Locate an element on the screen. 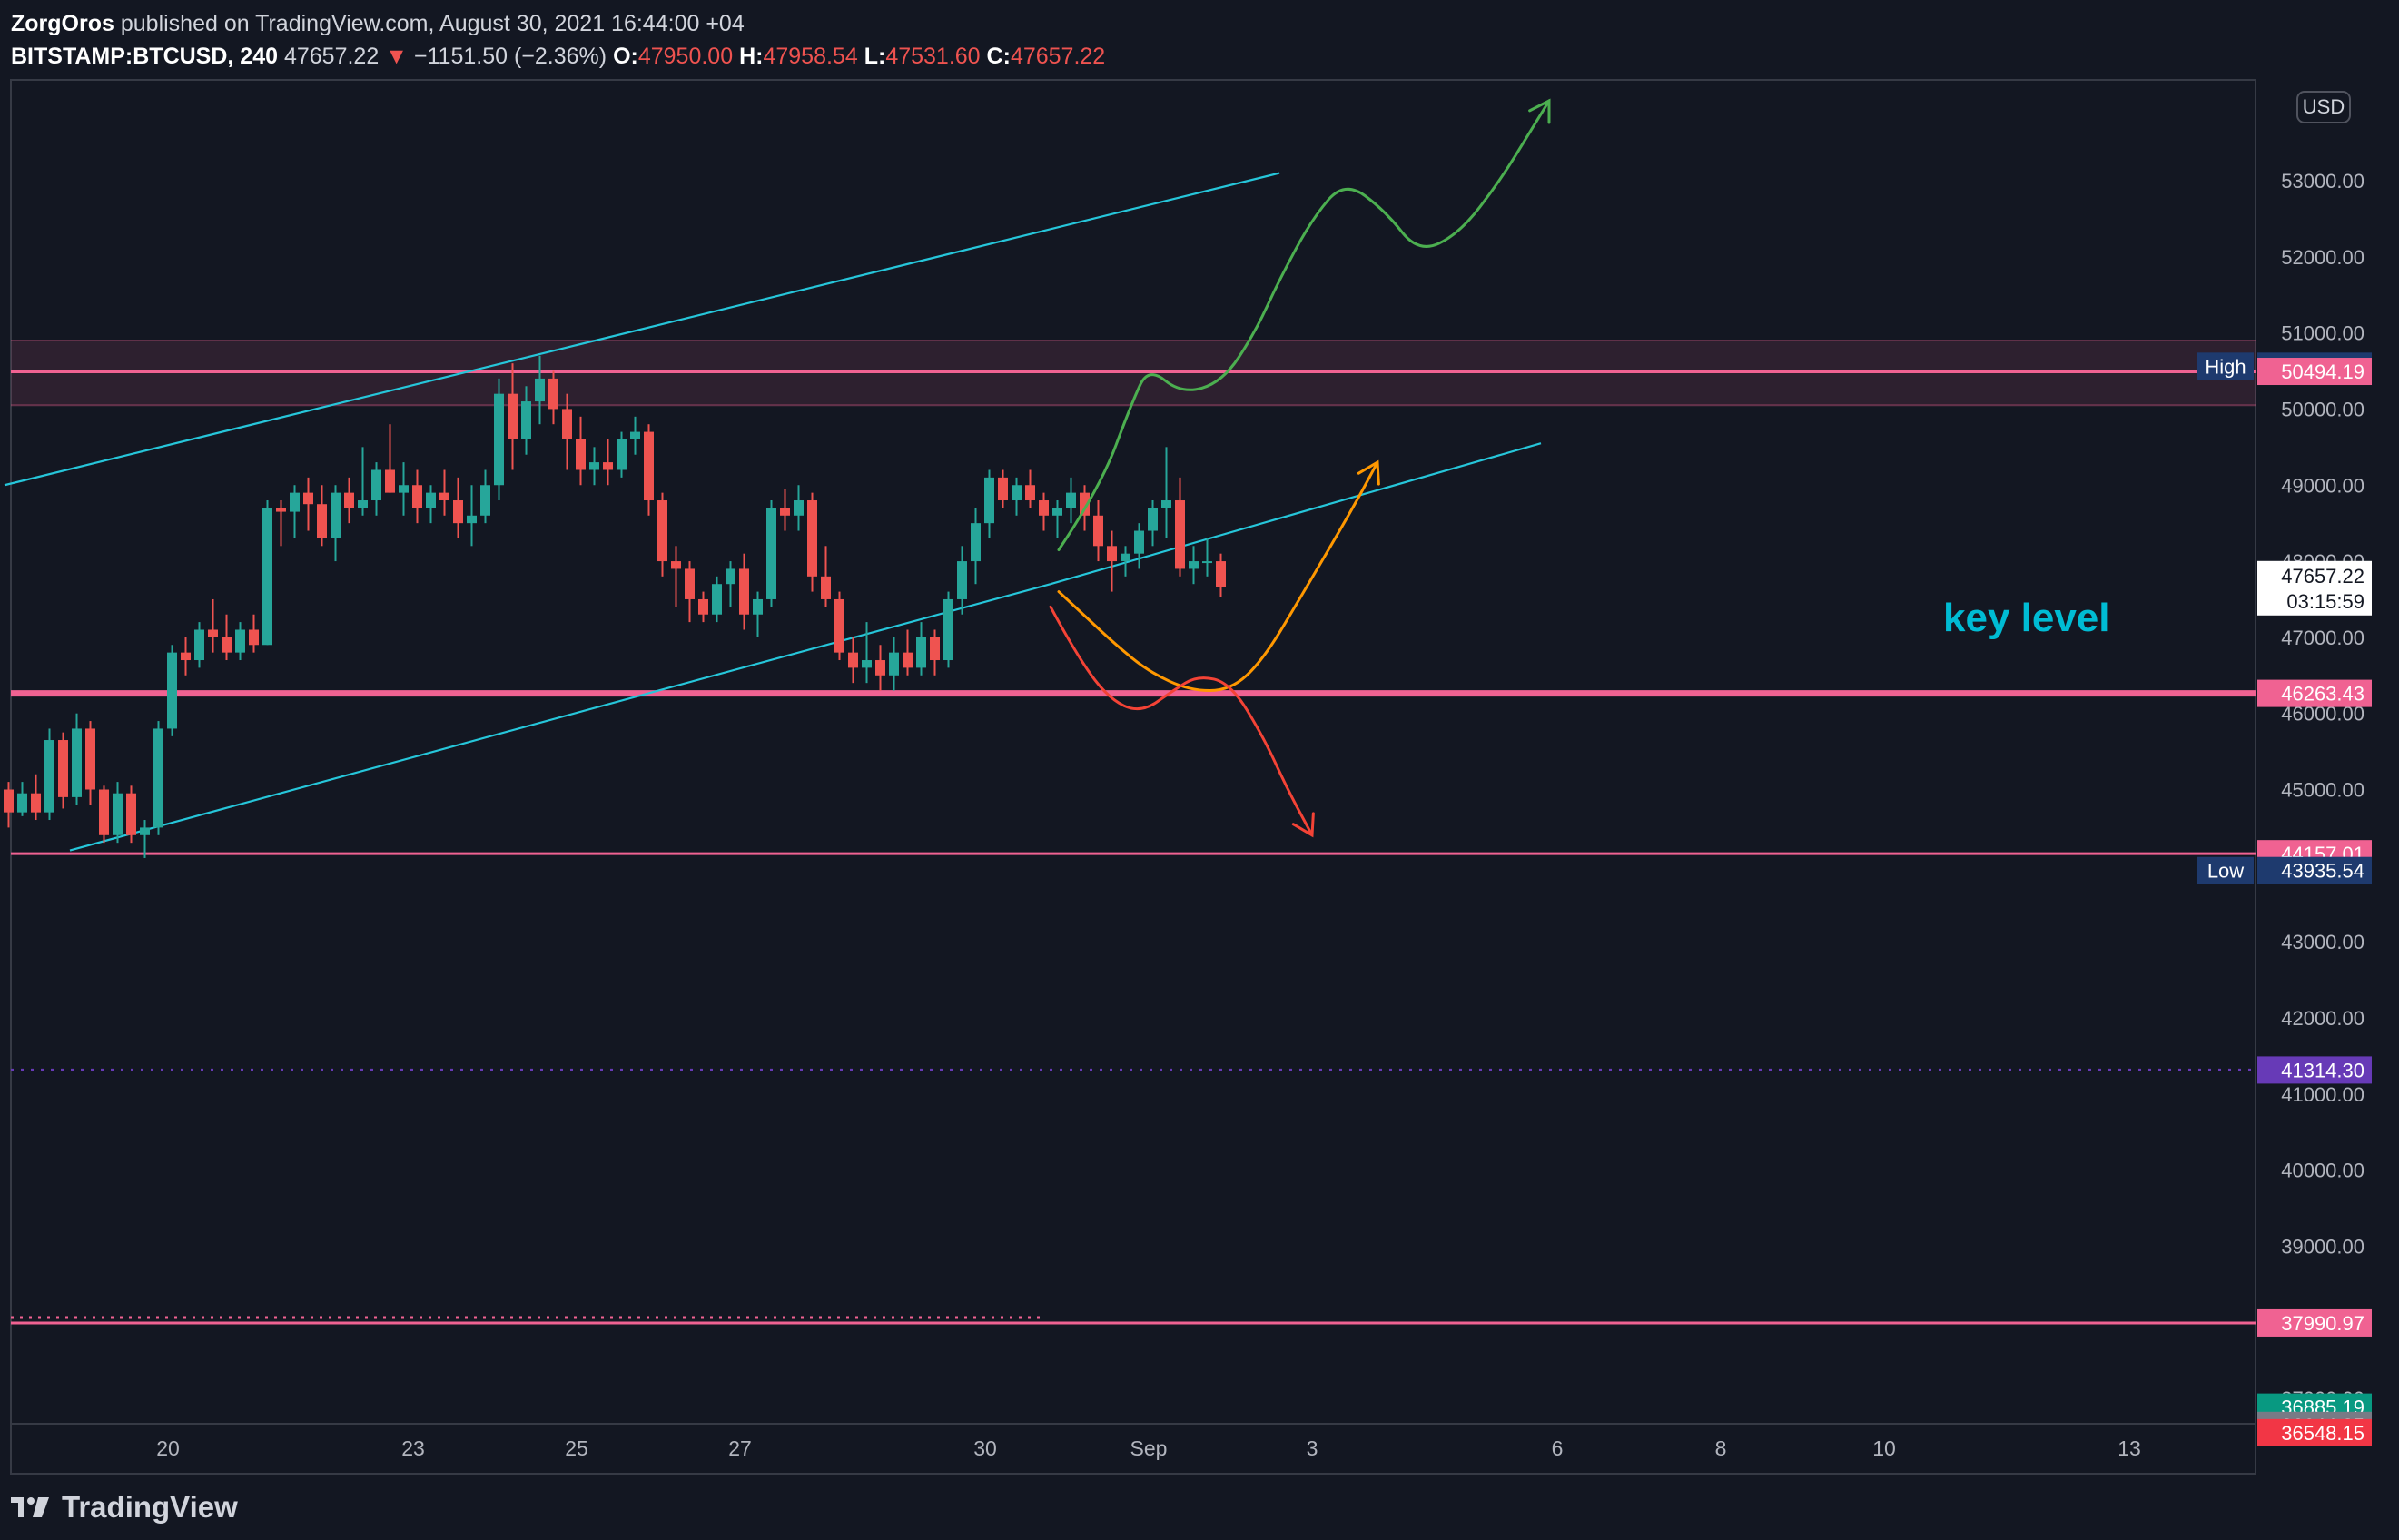  x-tick-label: 13 is located at coordinates (2130, 1448).